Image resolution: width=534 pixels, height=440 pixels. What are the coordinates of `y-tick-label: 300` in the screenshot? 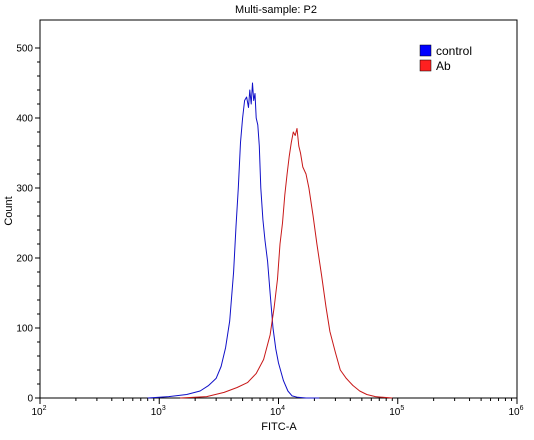 It's located at (24, 189).